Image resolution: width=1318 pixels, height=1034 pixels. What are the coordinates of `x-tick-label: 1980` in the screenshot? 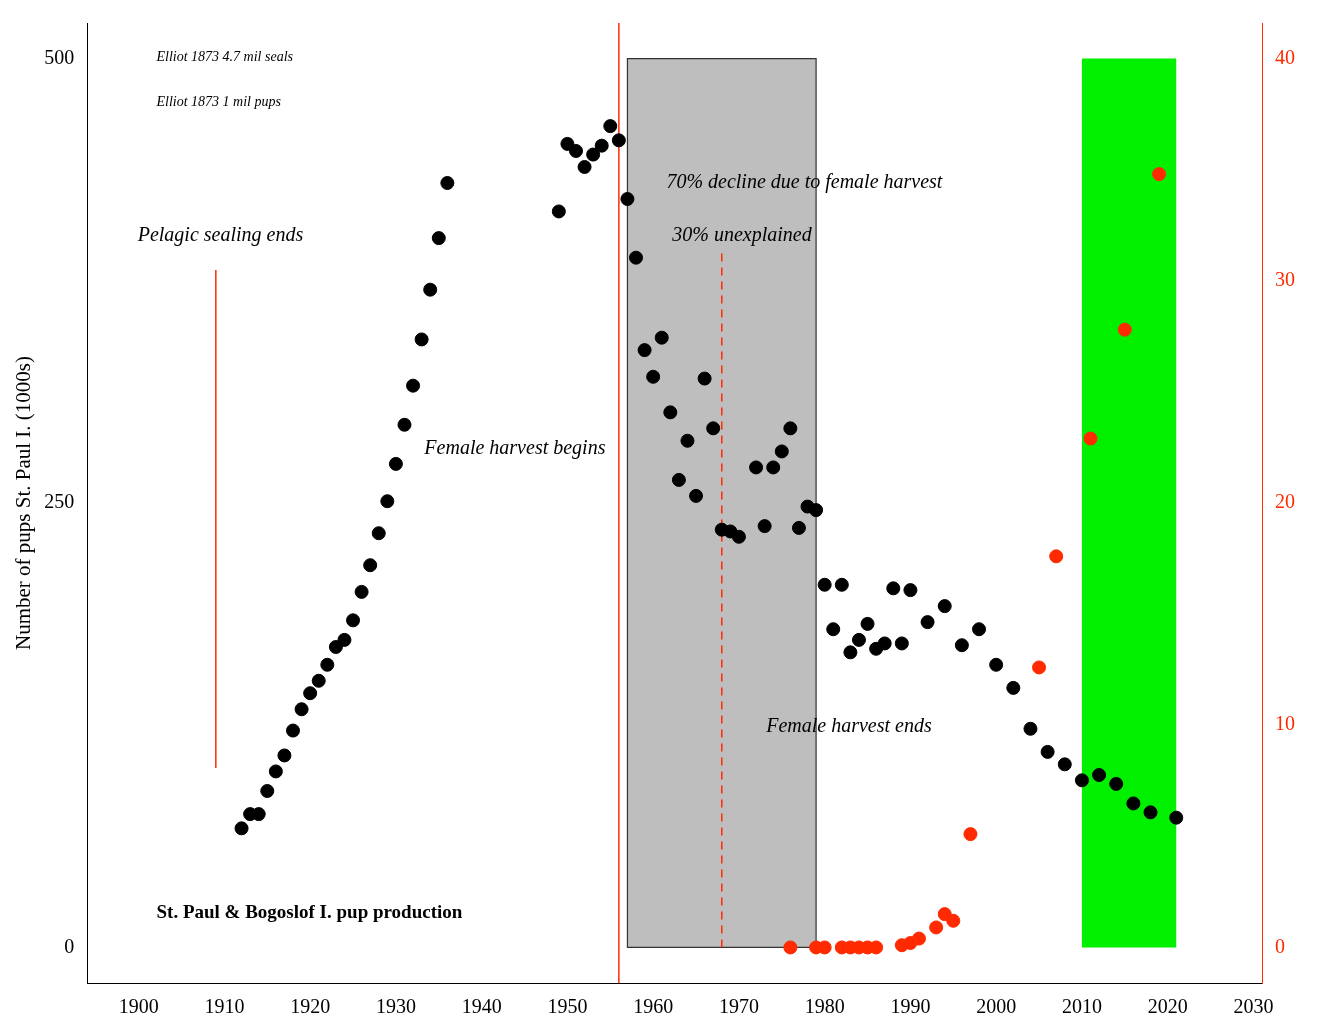 It's located at (824, 1006).